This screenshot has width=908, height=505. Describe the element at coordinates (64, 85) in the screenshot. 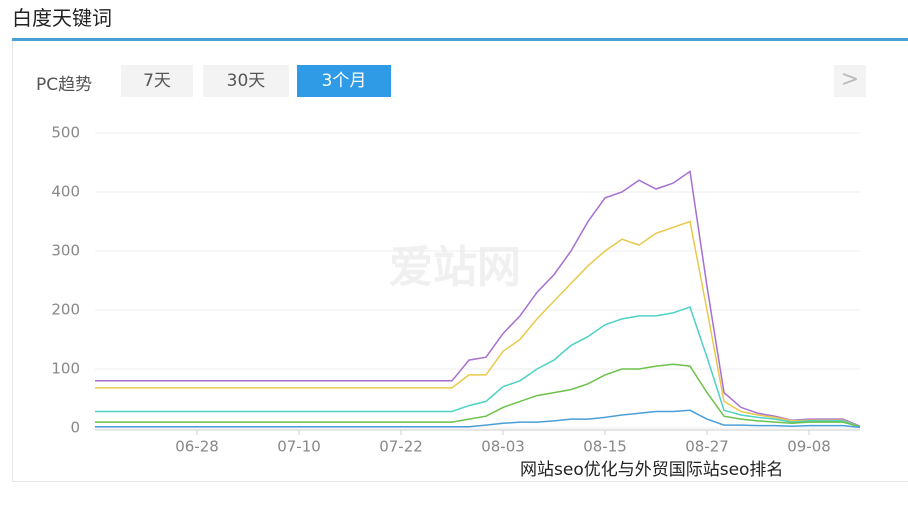

I see `tabs-label: PC趋势` at that location.